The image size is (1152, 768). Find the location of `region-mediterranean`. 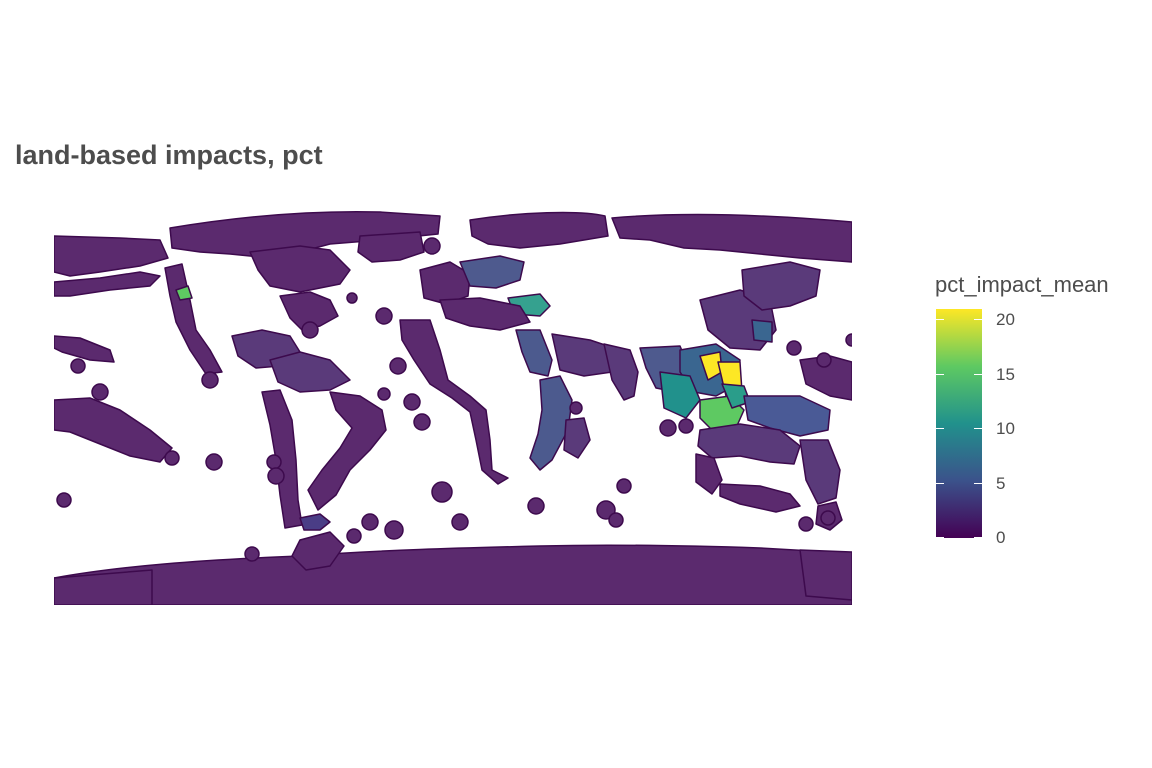

region-mediterranean is located at coordinates (485, 314).